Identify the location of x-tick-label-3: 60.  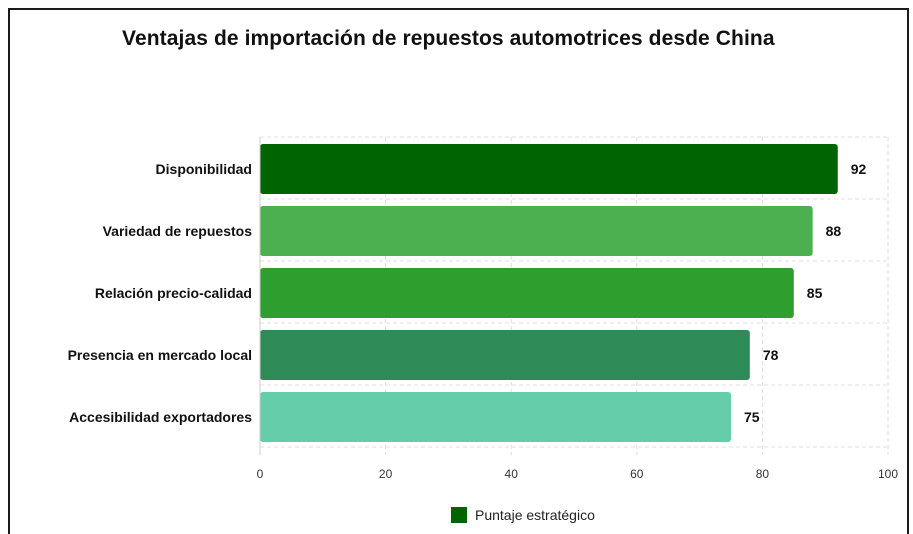
(637, 474).